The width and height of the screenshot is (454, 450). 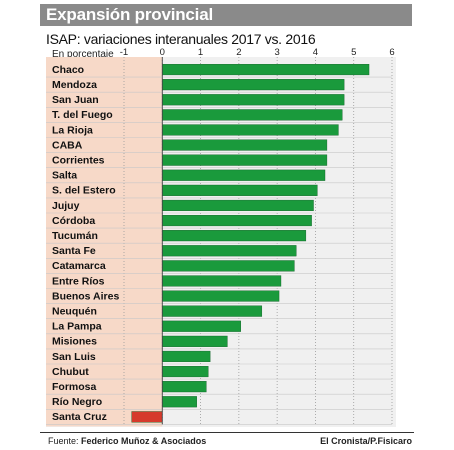 I want to click on category-label: San Luis, so click(x=74, y=357).